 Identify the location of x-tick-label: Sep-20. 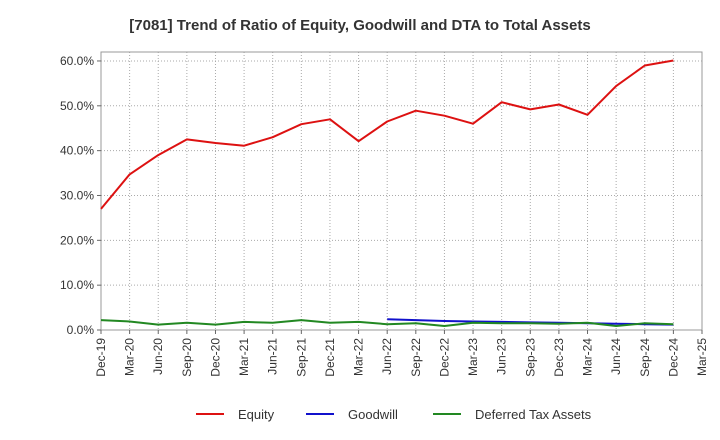
(187, 357).